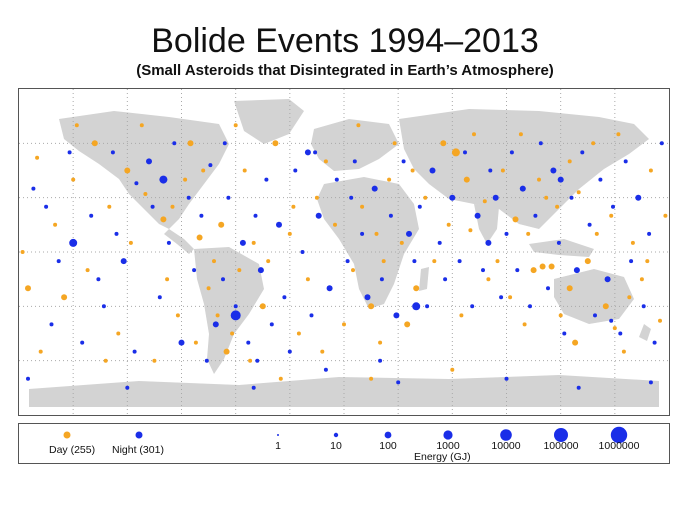 This screenshot has height=511, width=690. Describe the element at coordinates (457, 439) in the screenshot. I see `energy-scale: 1 10 100 1000 10000 100000 1000000` at that location.